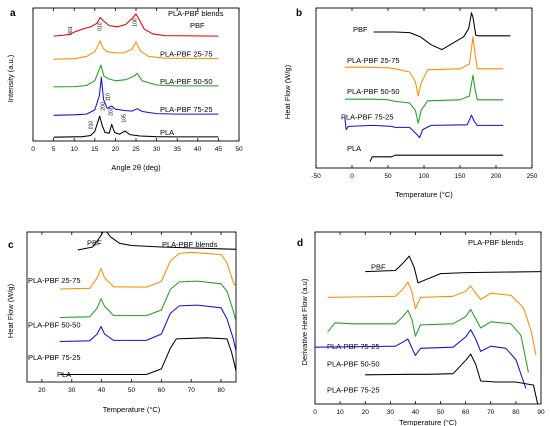 Image resolution: width=550 pixels, height=426 pixels. Describe the element at coordinates (366, 412) in the screenshot. I see `x-tick-label-d-20: 20` at that location.